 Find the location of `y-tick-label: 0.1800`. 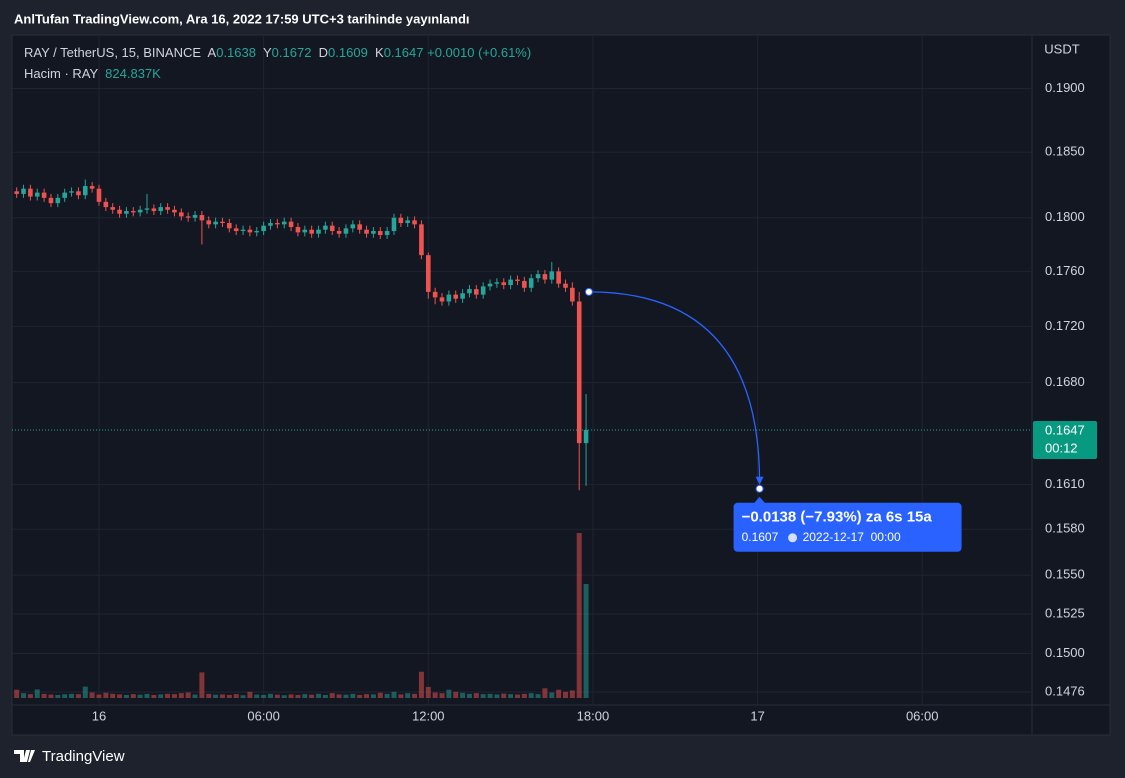

y-tick-label: 0.1800 is located at coordinates (1065, 216).